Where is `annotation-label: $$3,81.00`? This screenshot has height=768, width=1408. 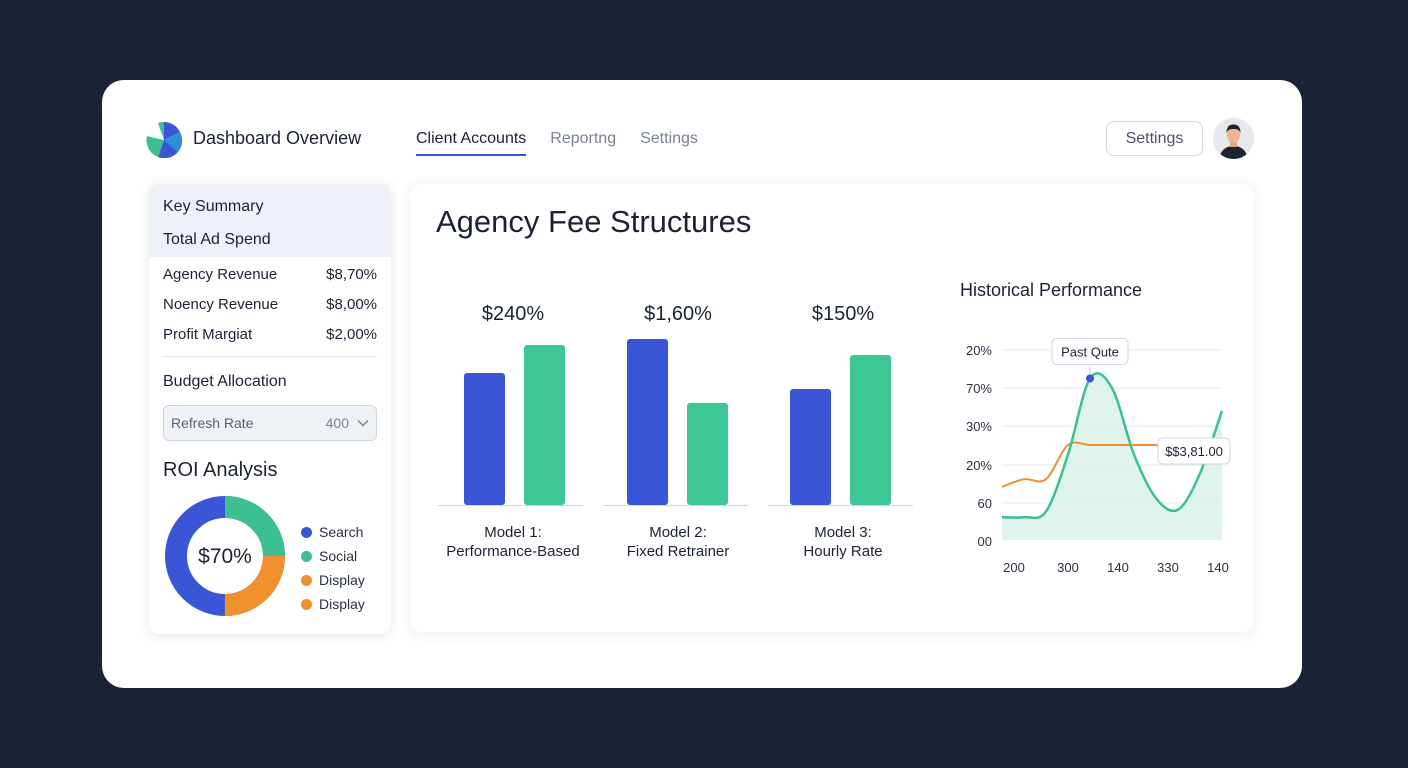
annotation-label: $$3,81.00 is located at coordinates (1194, 451).